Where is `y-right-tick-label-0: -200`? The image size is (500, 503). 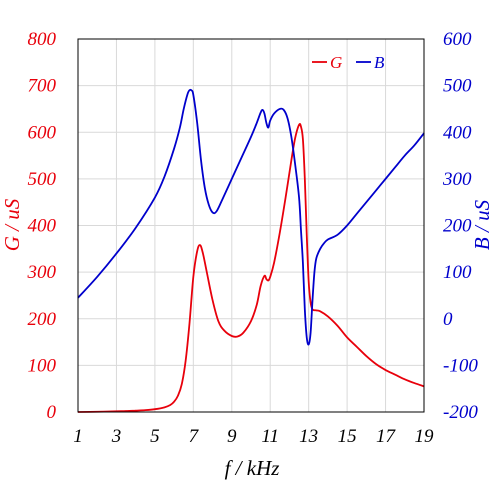 y-right-tick-label-0: -200 is located at coordinates (460, 412).